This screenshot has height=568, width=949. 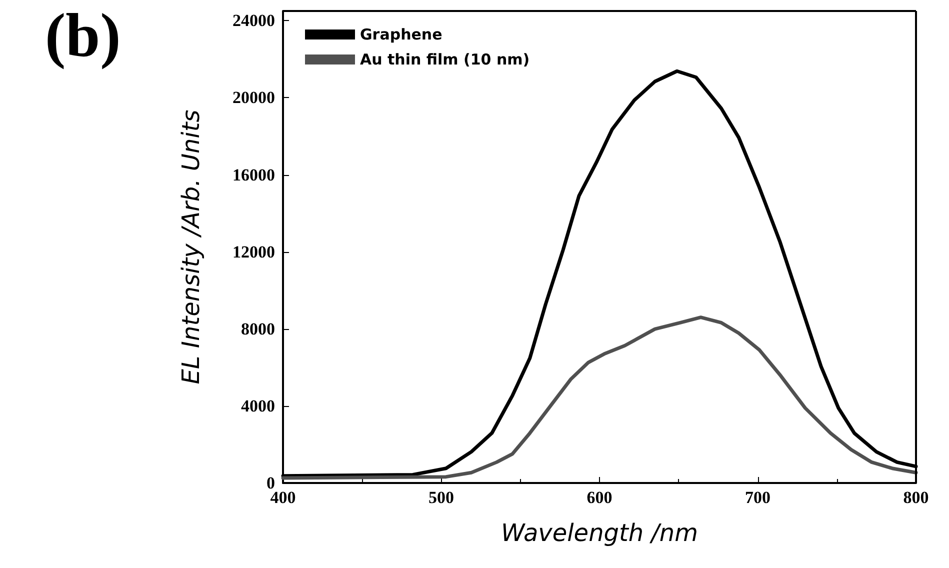 I want to click on x-tick-label: 800, so click(x=916, y=497).